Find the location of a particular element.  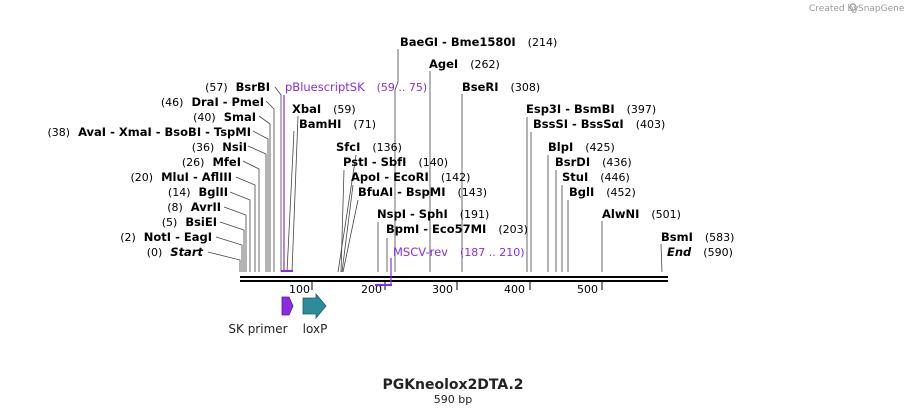

enzyme-label-noti-eagi: (2) NotI - EagI is located at coordinates (166, 237).